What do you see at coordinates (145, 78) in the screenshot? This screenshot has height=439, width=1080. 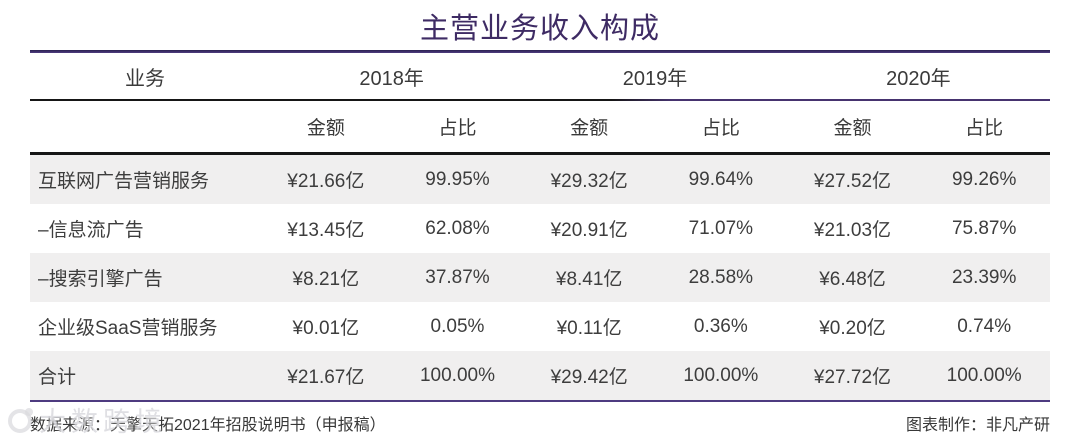 I see `column-header-business: 业务` at bounding box center [145, 78].